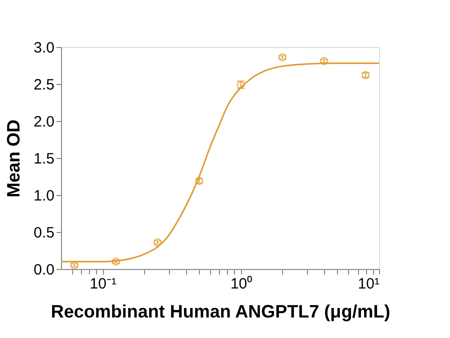  I want to click on x-axis-title: Recombinant Human ANGPTL7 (μg/mL), so click(220, 312).